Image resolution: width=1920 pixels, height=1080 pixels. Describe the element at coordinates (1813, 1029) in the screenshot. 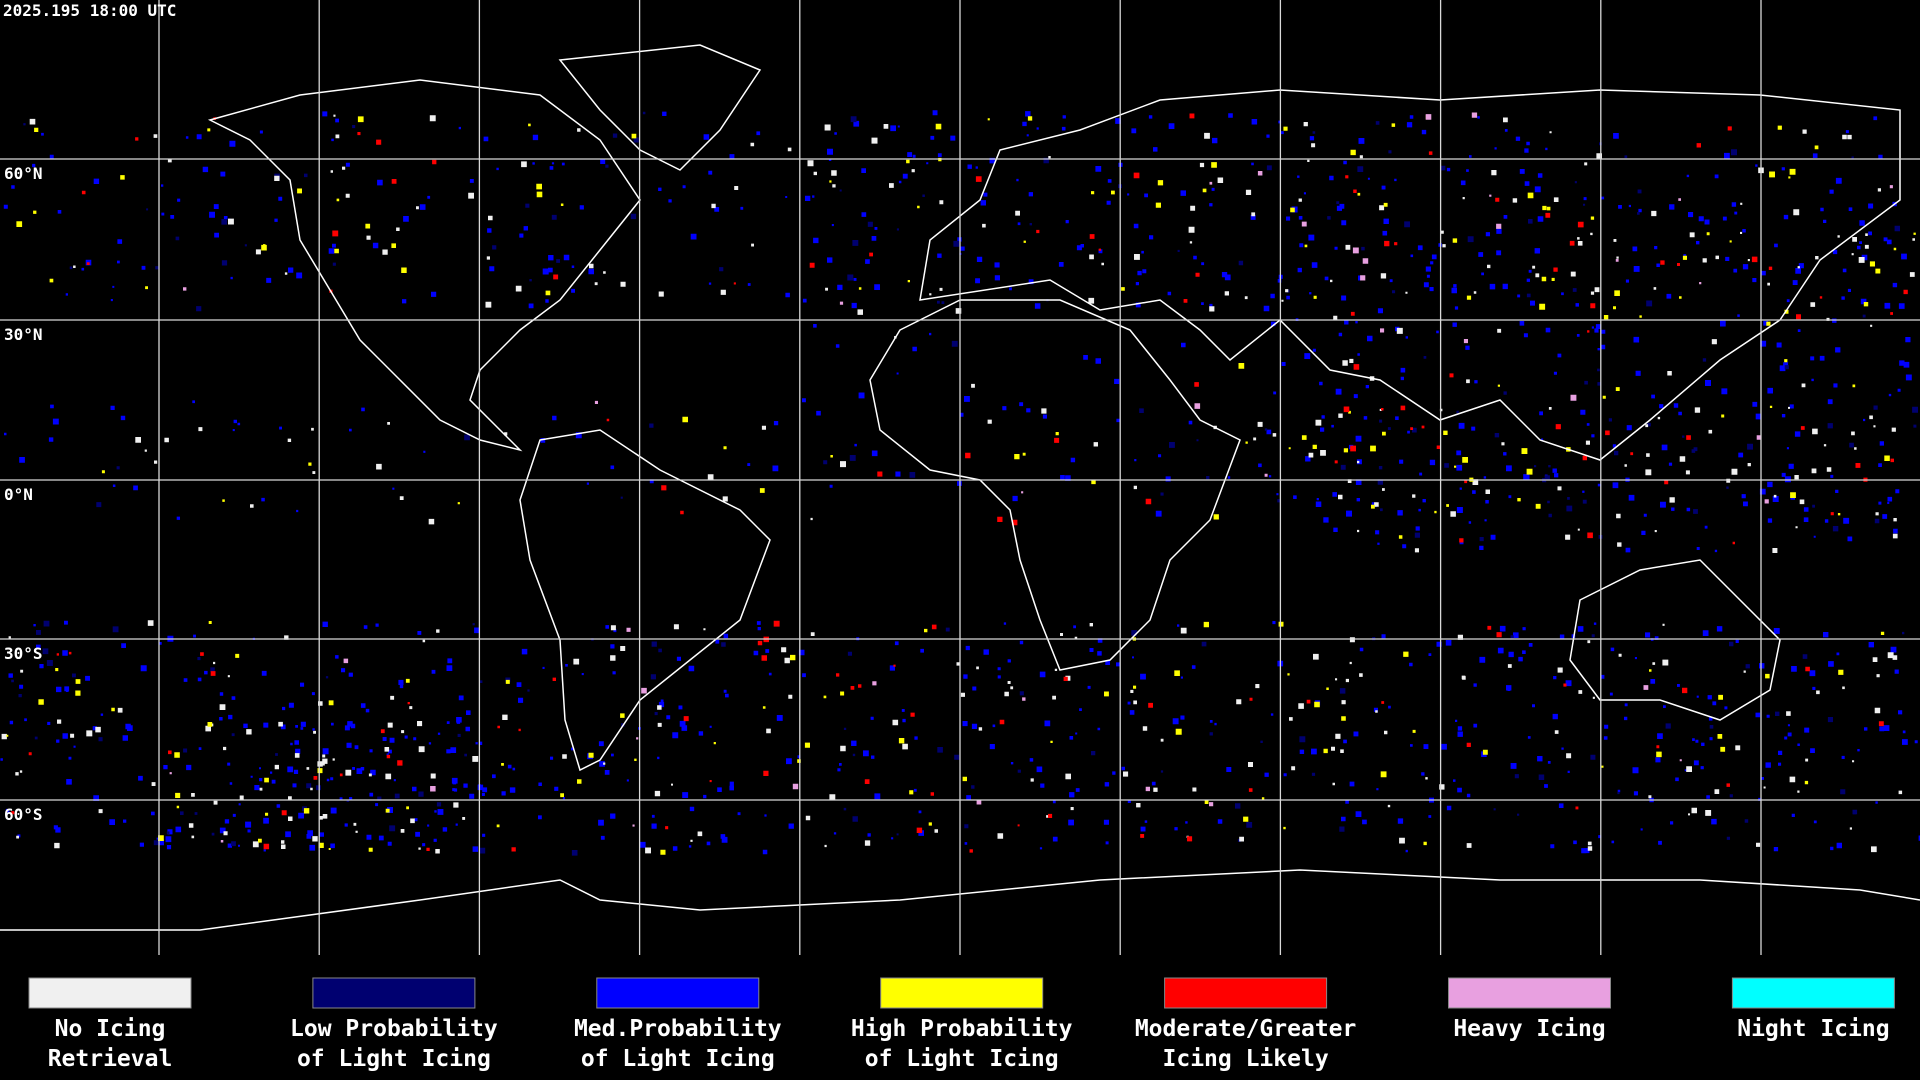

I see `legend-label: Night Icing` at that location.